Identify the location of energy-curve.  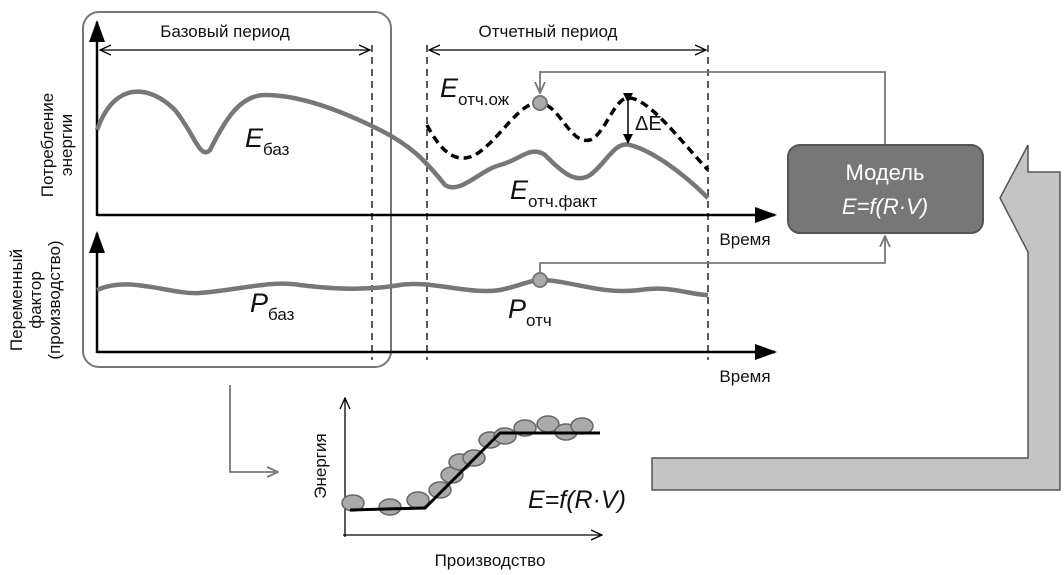
(402, 144).